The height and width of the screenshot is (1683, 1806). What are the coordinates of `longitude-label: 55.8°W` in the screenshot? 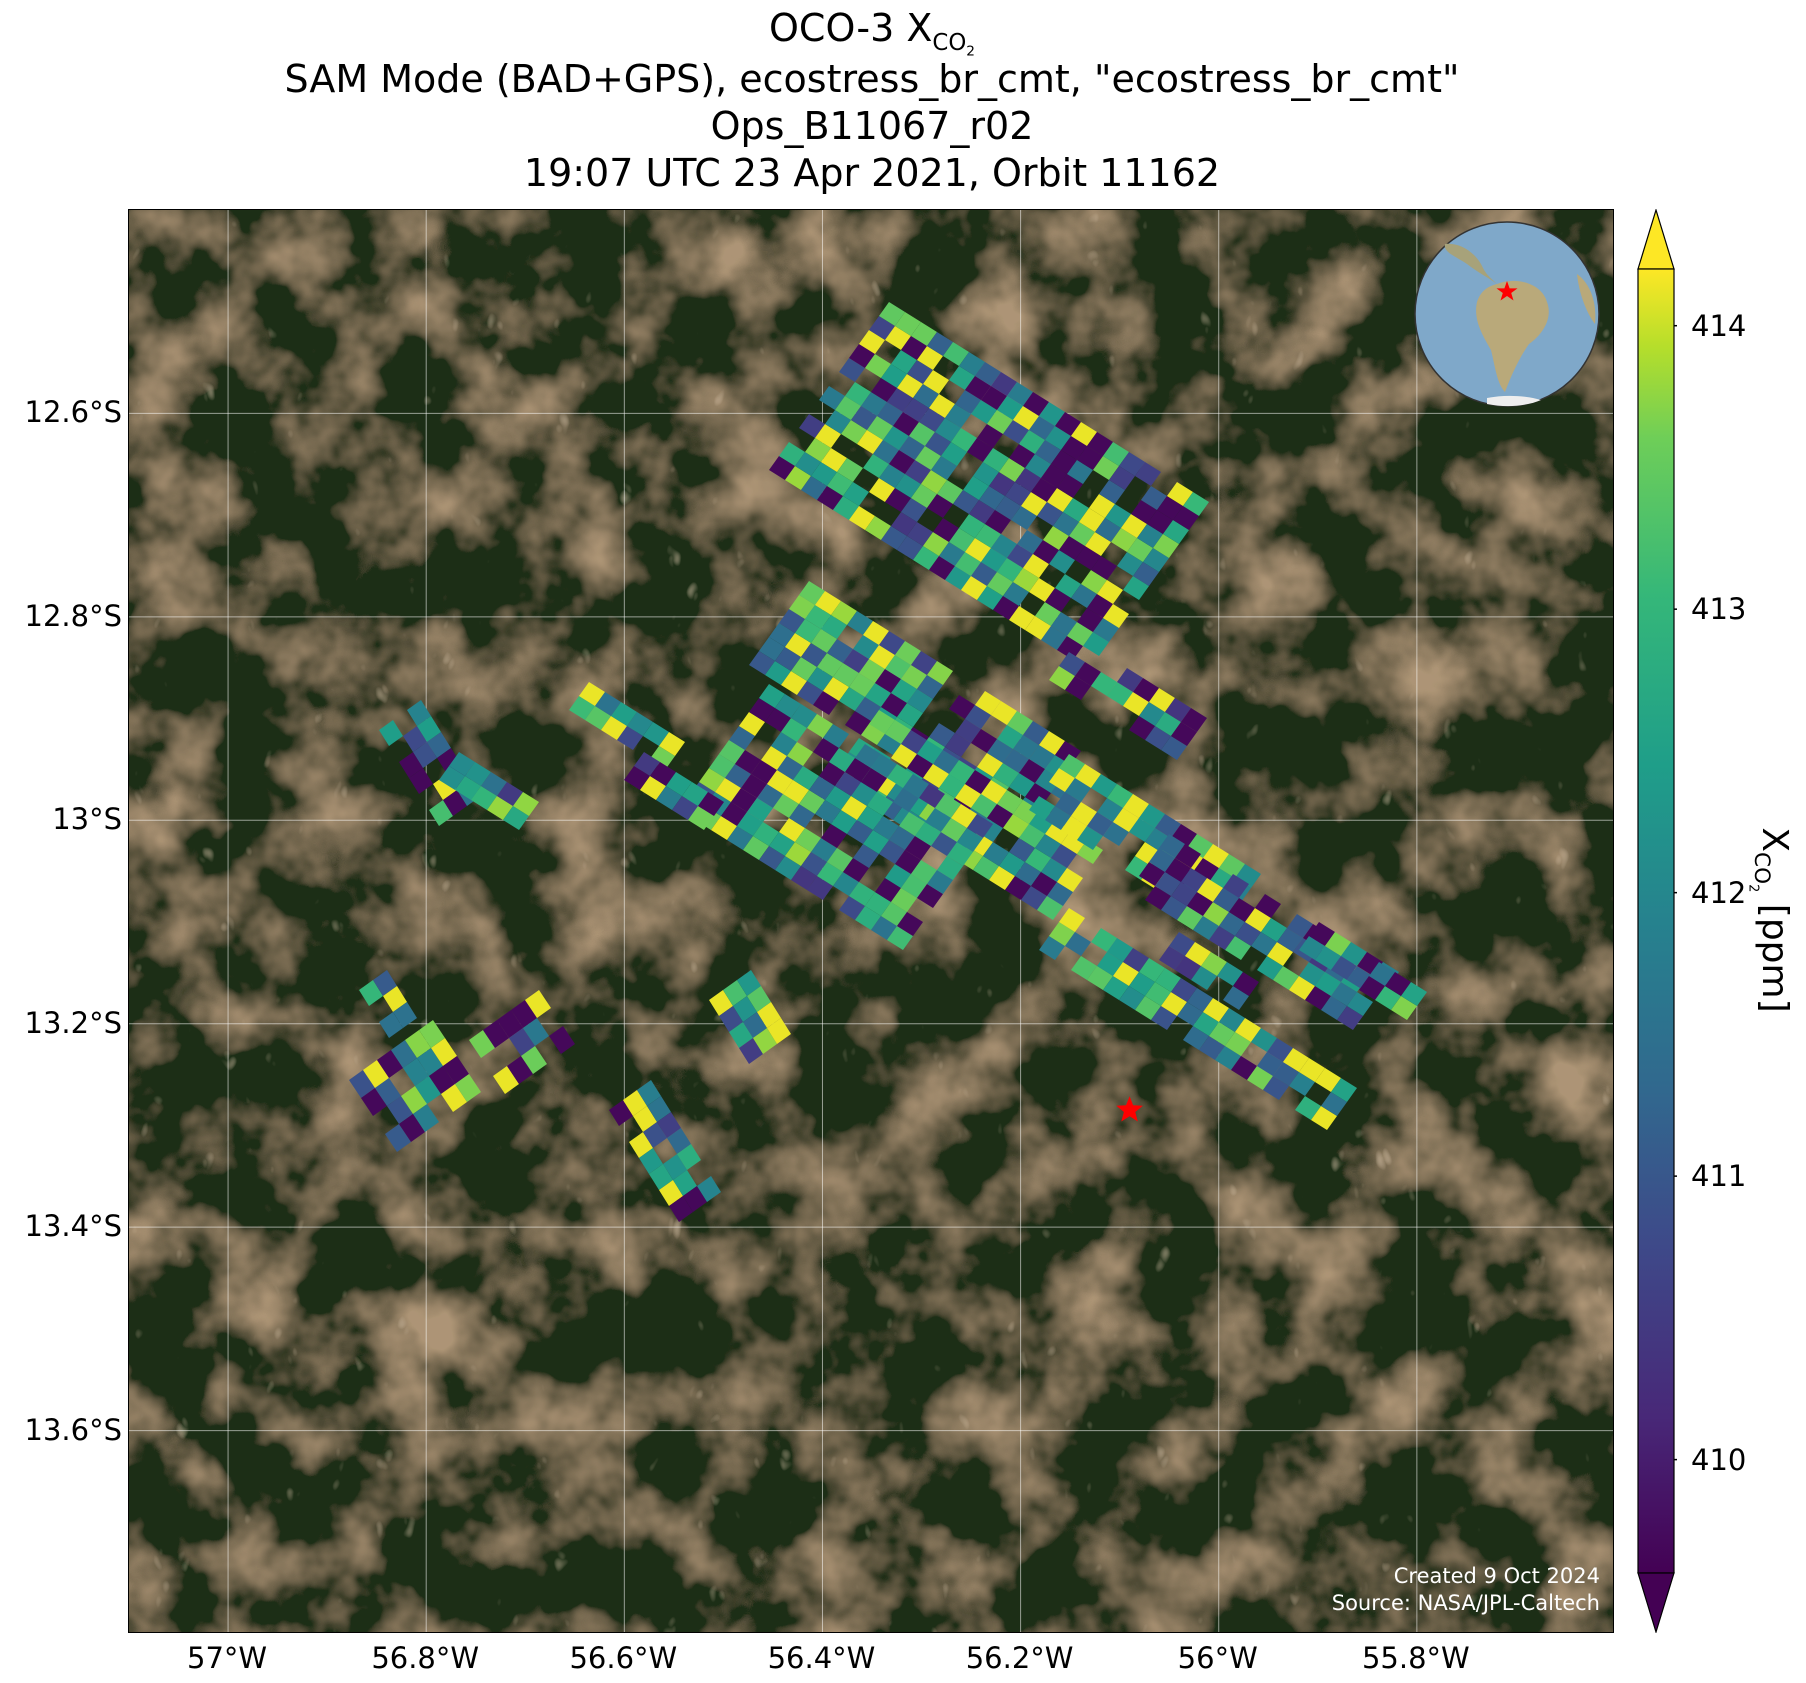 It's located at (1415, 1658).